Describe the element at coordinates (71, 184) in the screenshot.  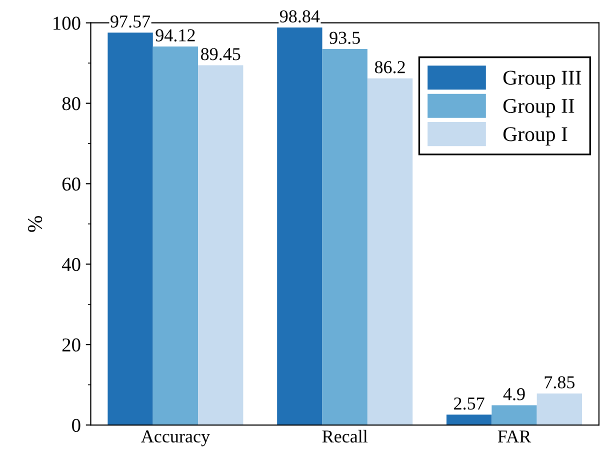
I see `y-tick-label: 60` at that location.